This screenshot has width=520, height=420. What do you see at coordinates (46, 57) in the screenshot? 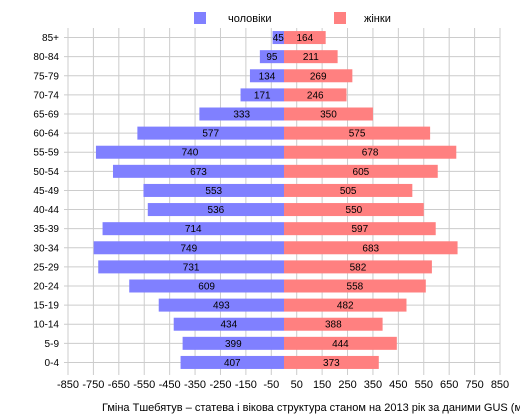
I see `age-group-label: 80-84` at bounding box center [46, 57].